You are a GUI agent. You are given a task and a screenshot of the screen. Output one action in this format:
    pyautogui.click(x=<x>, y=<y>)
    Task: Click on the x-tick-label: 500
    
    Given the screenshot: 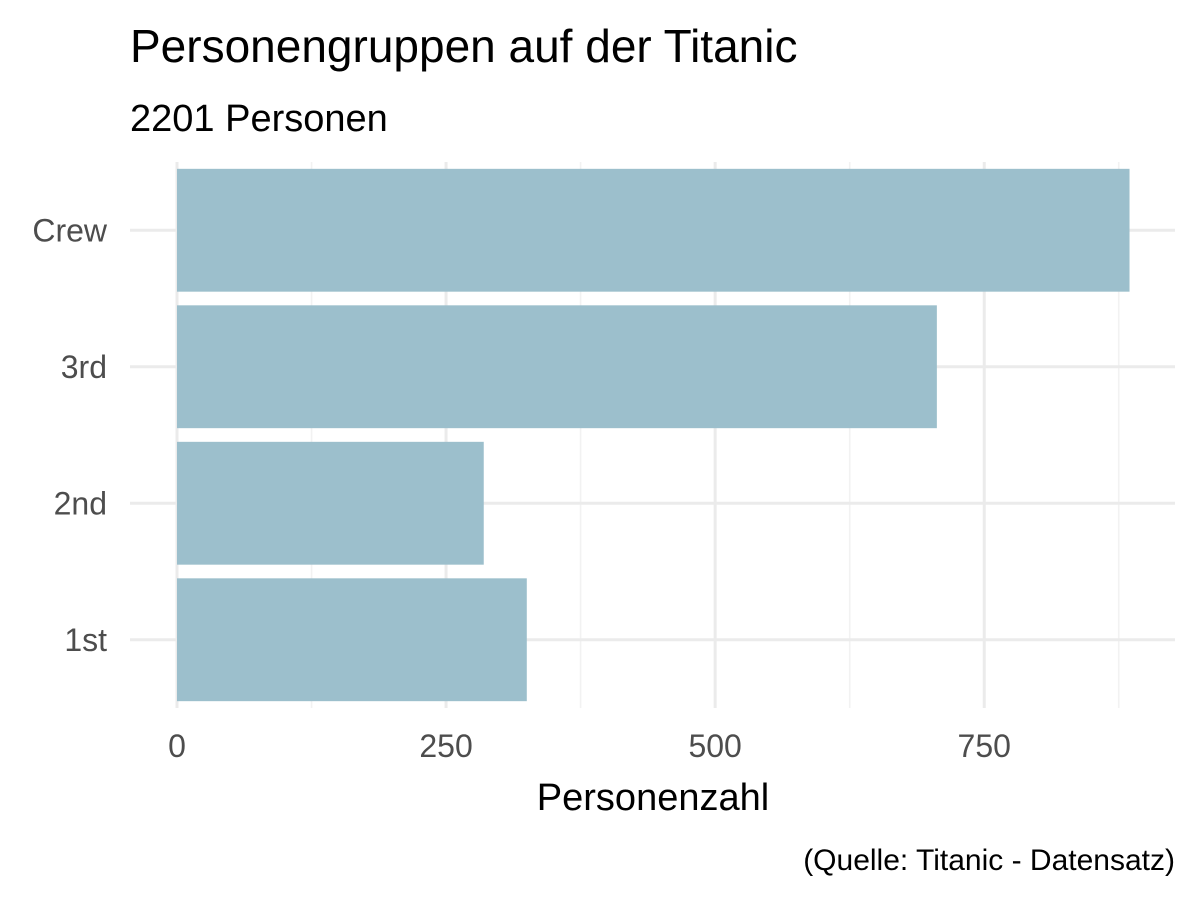 What is the action you would take?
    pyautogui.click(x=714, y=746)
    